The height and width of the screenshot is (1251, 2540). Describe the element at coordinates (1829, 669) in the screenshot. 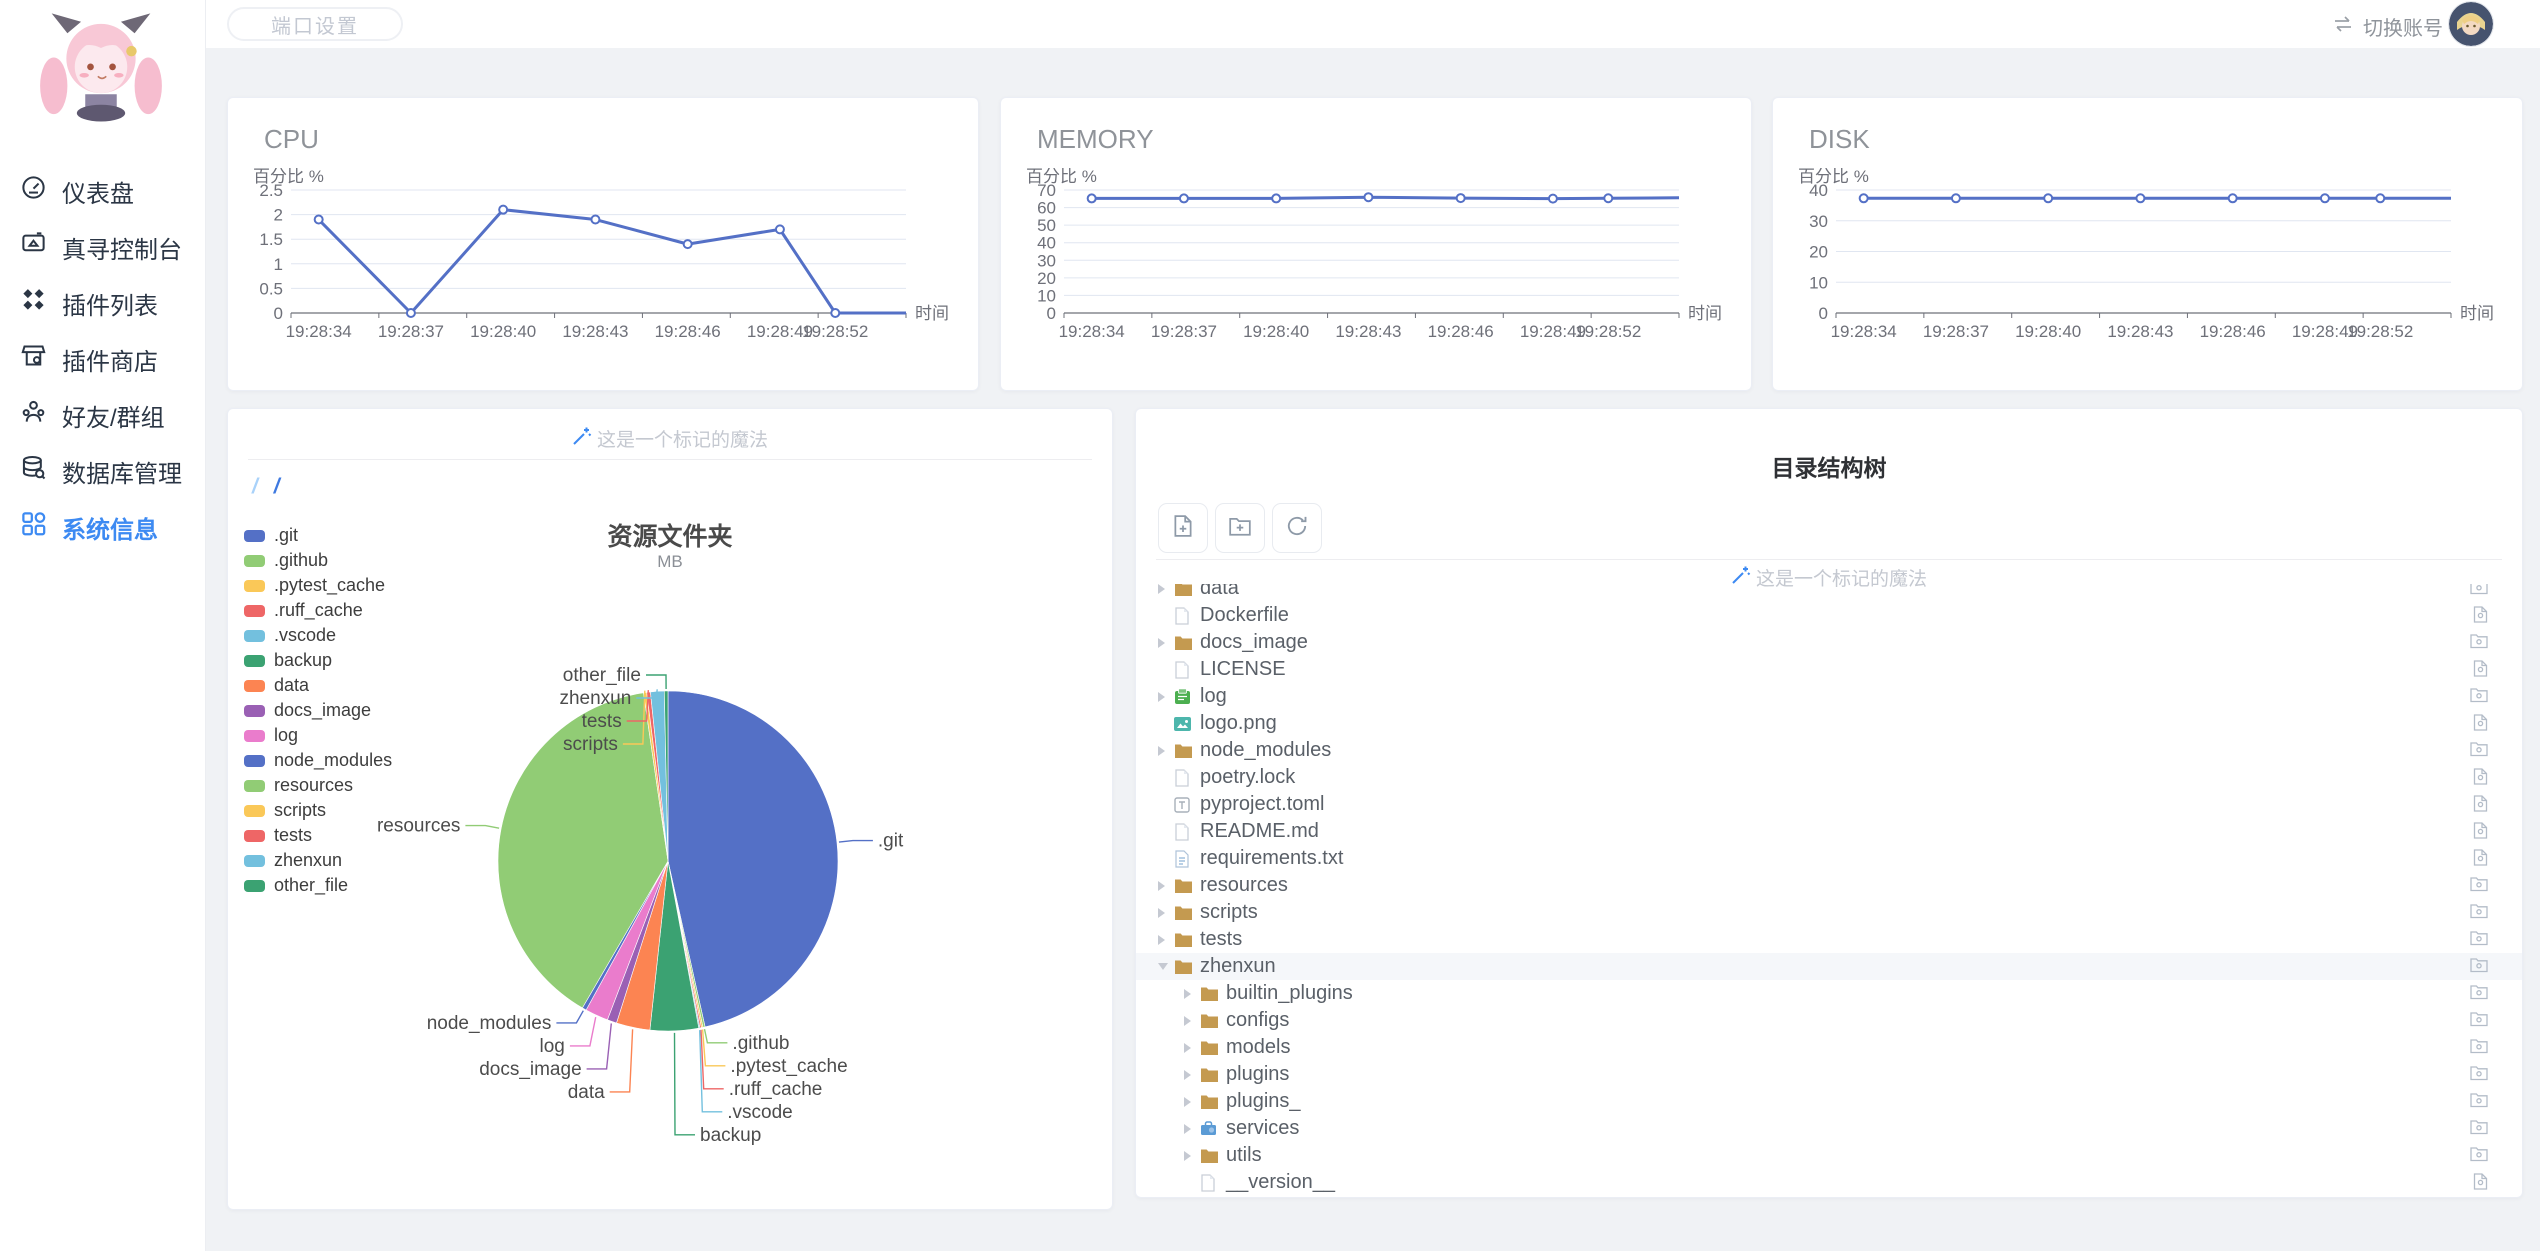

I see `tree-row-LICENSE: LICENSE` at that location.